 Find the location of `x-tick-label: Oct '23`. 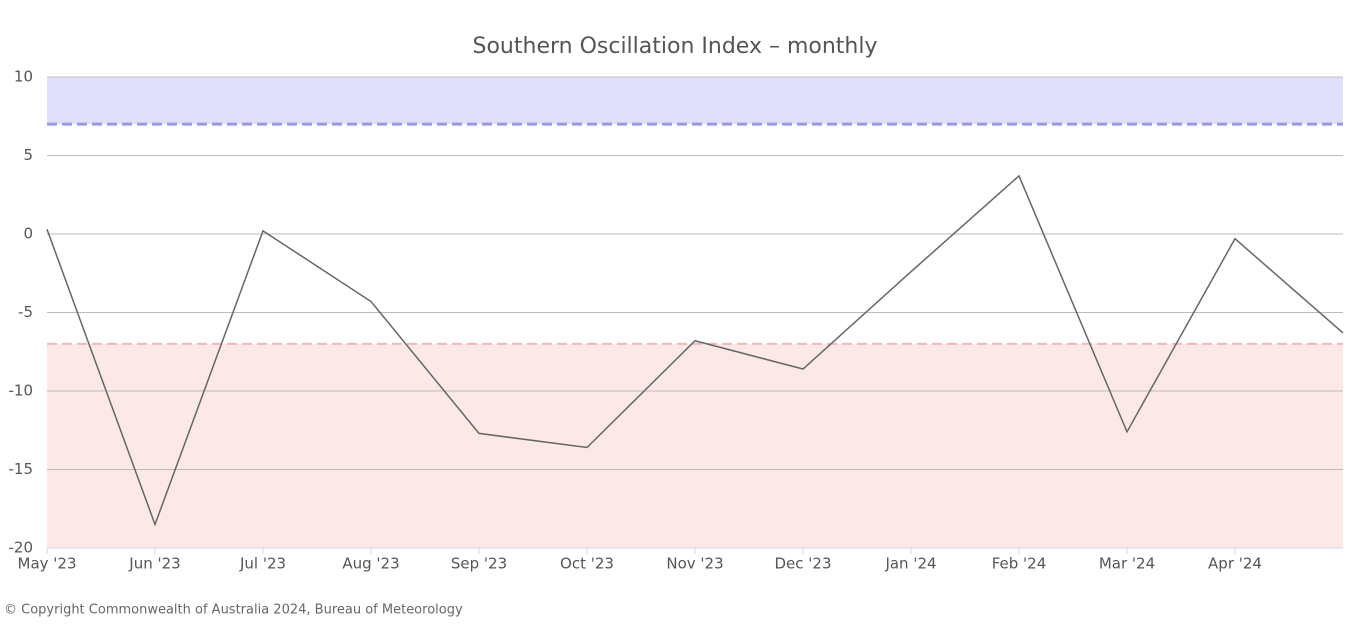

x-tick-label: Oct '23 is located at coordinates (587, 564).